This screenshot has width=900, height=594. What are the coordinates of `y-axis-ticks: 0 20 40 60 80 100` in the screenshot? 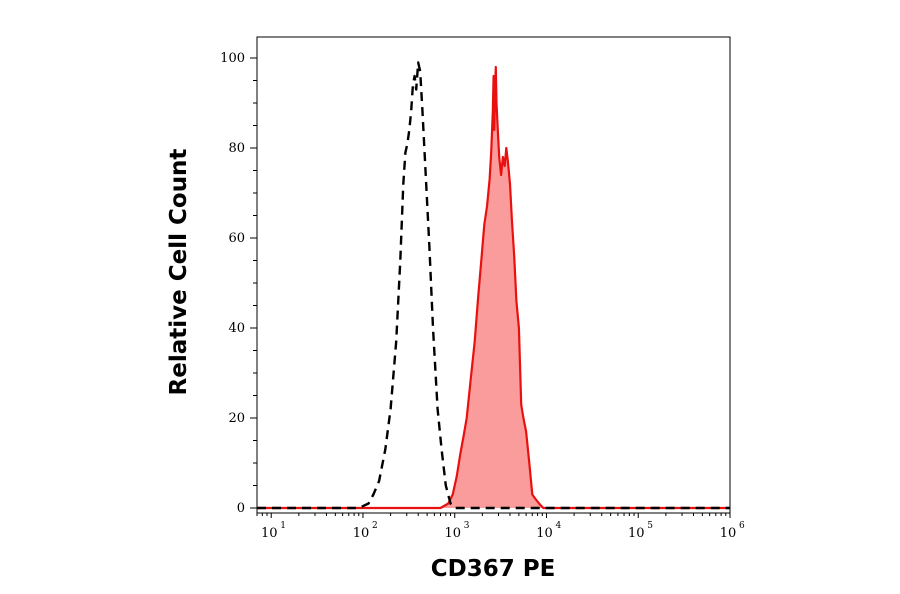 It's located at (238, 283).